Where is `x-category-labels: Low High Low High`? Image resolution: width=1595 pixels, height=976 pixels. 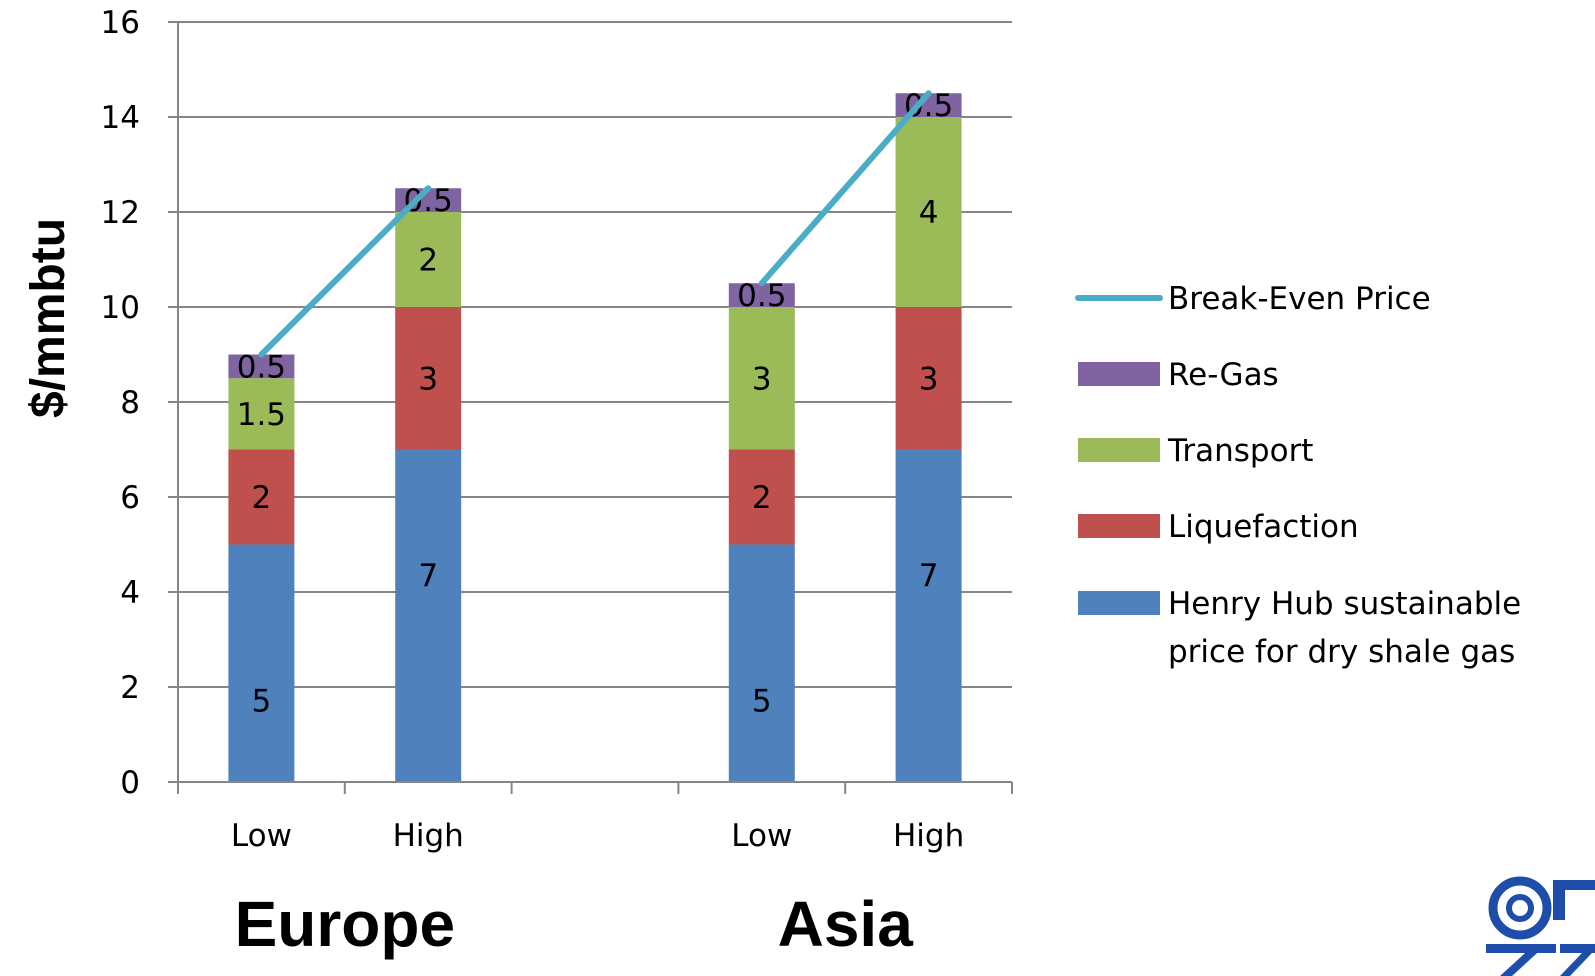 x-category-labels: Low High Low High is located at coordinates (597, 836).